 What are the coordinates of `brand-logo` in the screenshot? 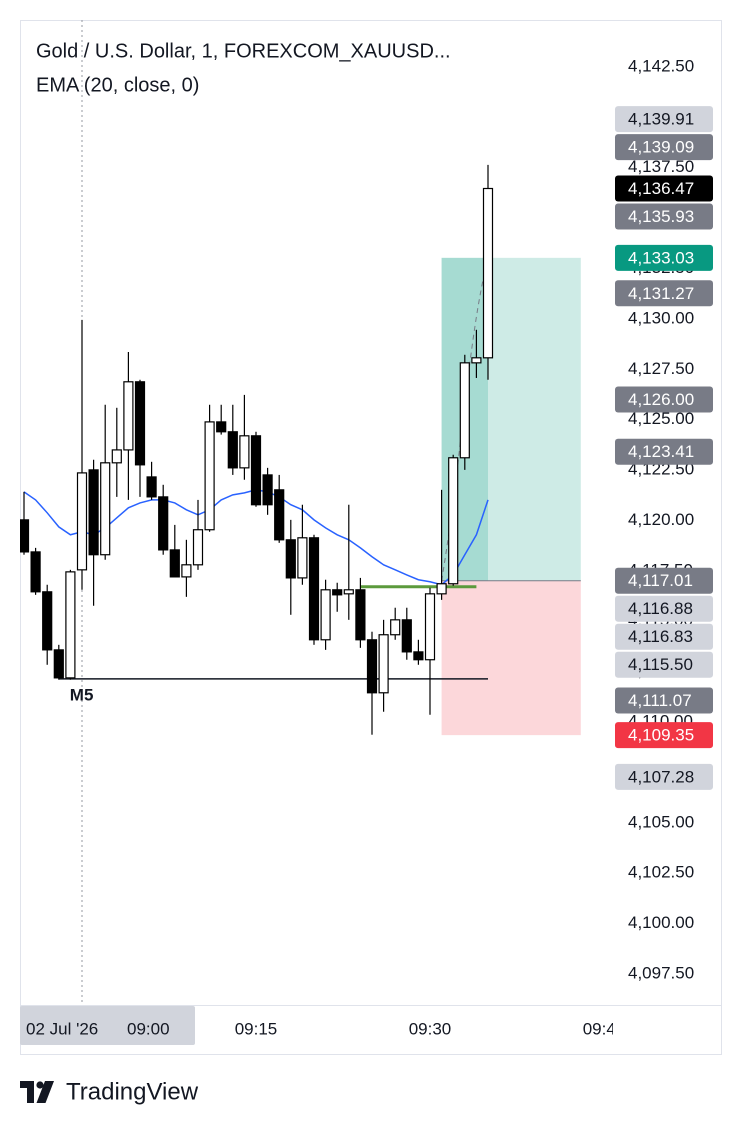 It's located at (37, 1092).